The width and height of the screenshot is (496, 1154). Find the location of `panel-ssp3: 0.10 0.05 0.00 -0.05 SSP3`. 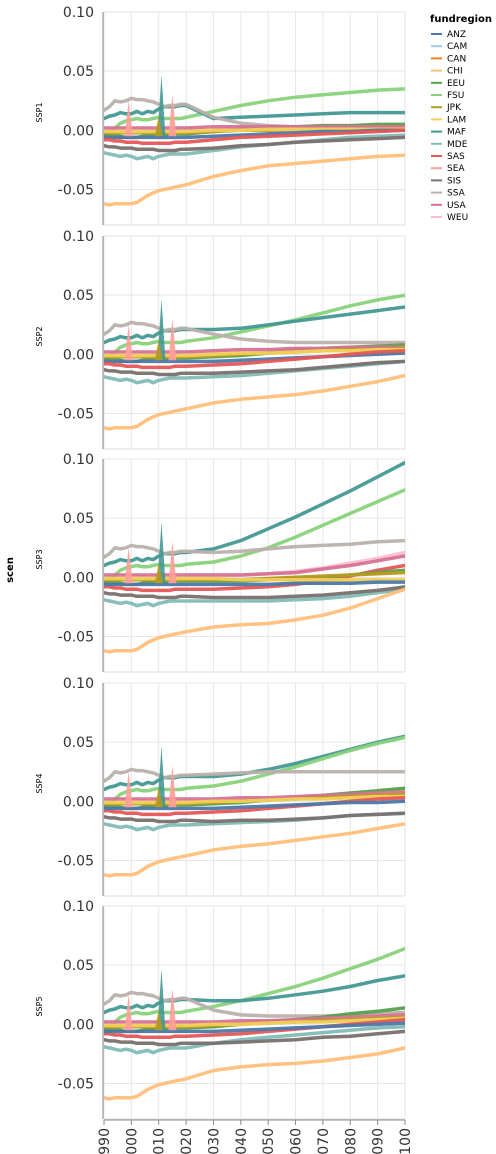

panel-ssp3: 0.10 0.05 0.00 -0.05 SSP3 is located at coordinates (220, 562).